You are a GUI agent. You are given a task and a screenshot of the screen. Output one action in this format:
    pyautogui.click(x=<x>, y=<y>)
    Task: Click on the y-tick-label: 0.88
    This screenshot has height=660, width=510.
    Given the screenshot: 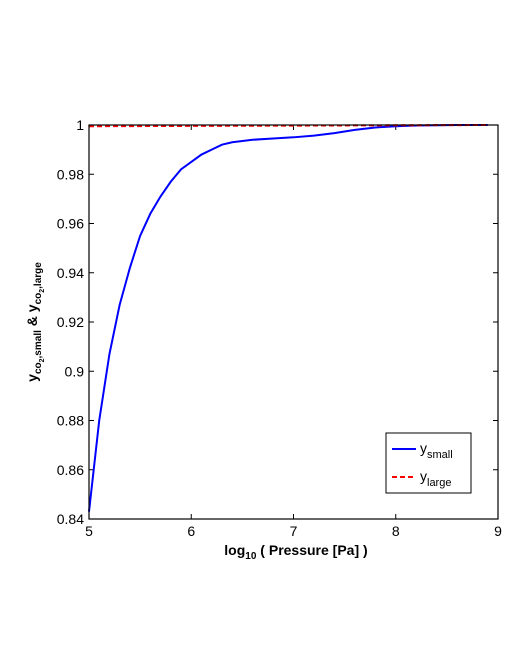 What is the action you would take?
    pyautogui.click(x=70, y=421)
    